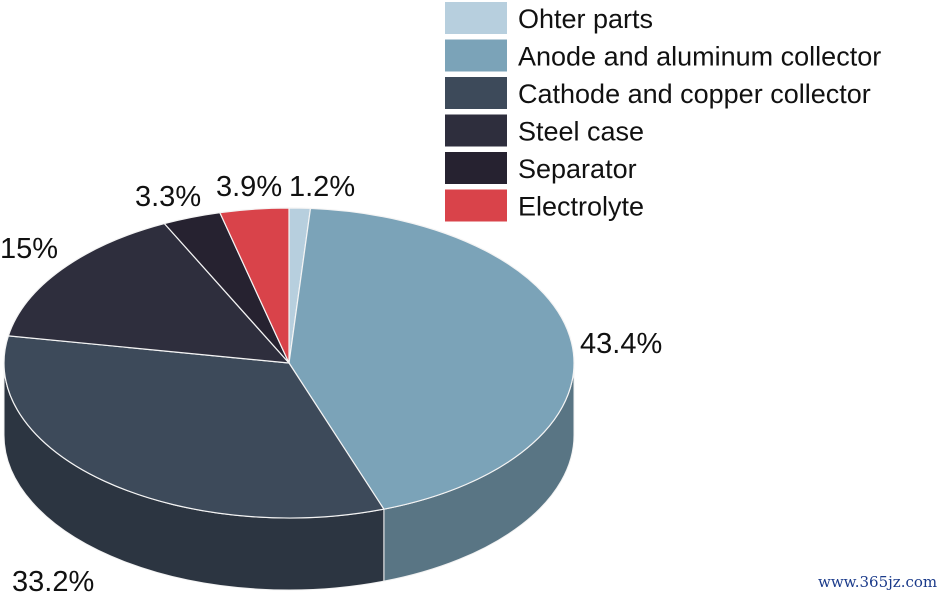 The image size is (942, 598). Describe the element at coordinates (476, 130) in the screenshot. I see `legend-swatch-steel-case` at that location.